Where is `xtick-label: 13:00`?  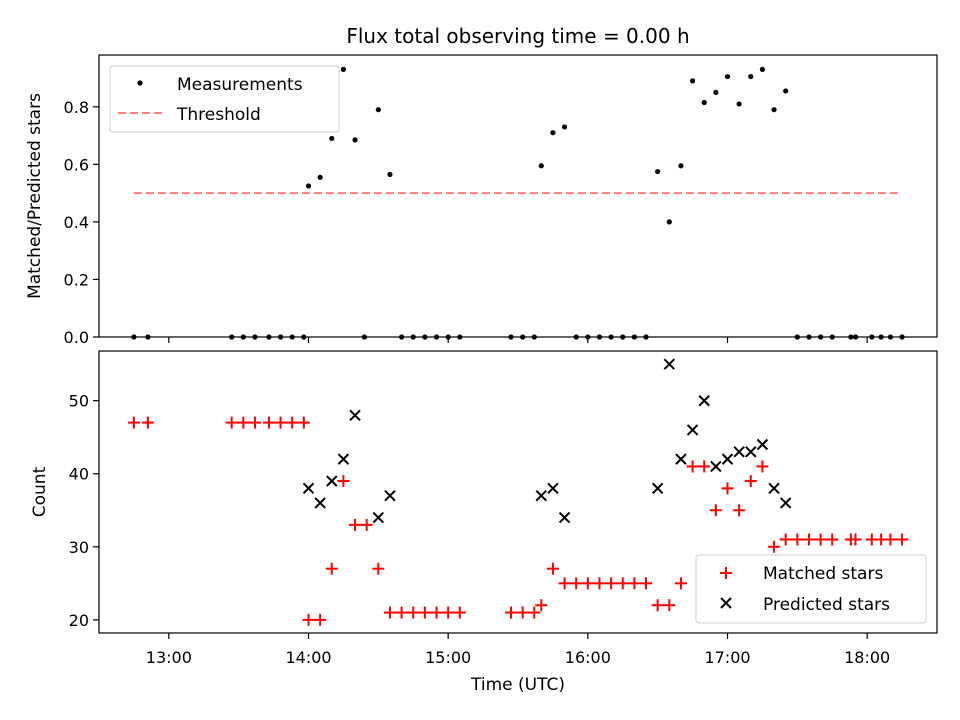
xtick-label: 13:00 is located at coordinates (169, 657).